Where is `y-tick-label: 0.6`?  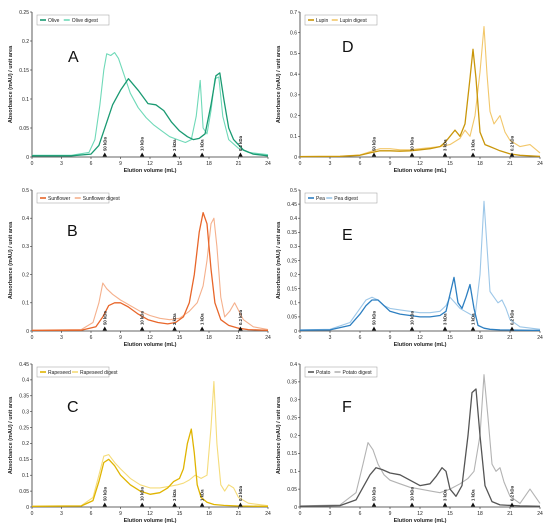 y-tick-label: 0.6 is located at coordinates (293, 34).